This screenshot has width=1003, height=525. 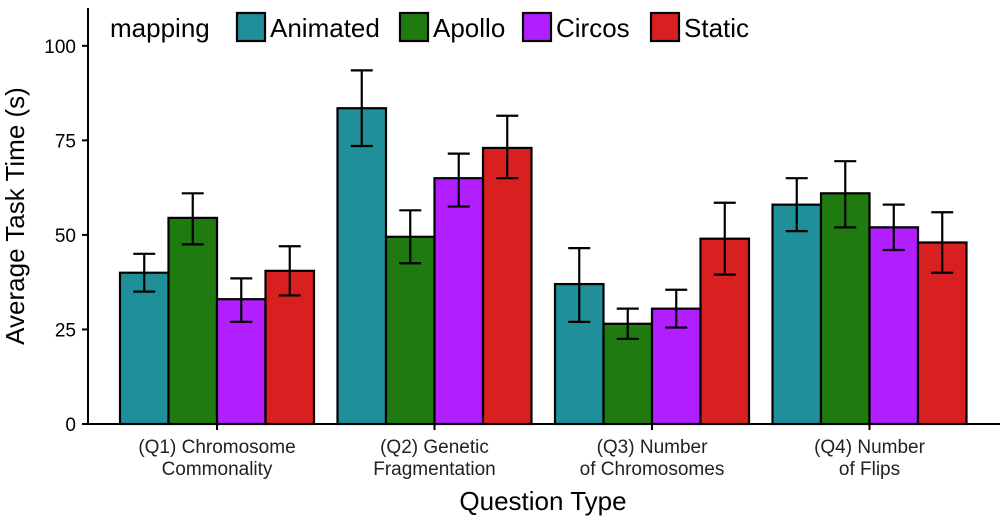 What do you see at coordinates (216, 447) in the screenshot?
I see `x-tick-label: (Q1) Chromosome` at bounding box center [216, 447].